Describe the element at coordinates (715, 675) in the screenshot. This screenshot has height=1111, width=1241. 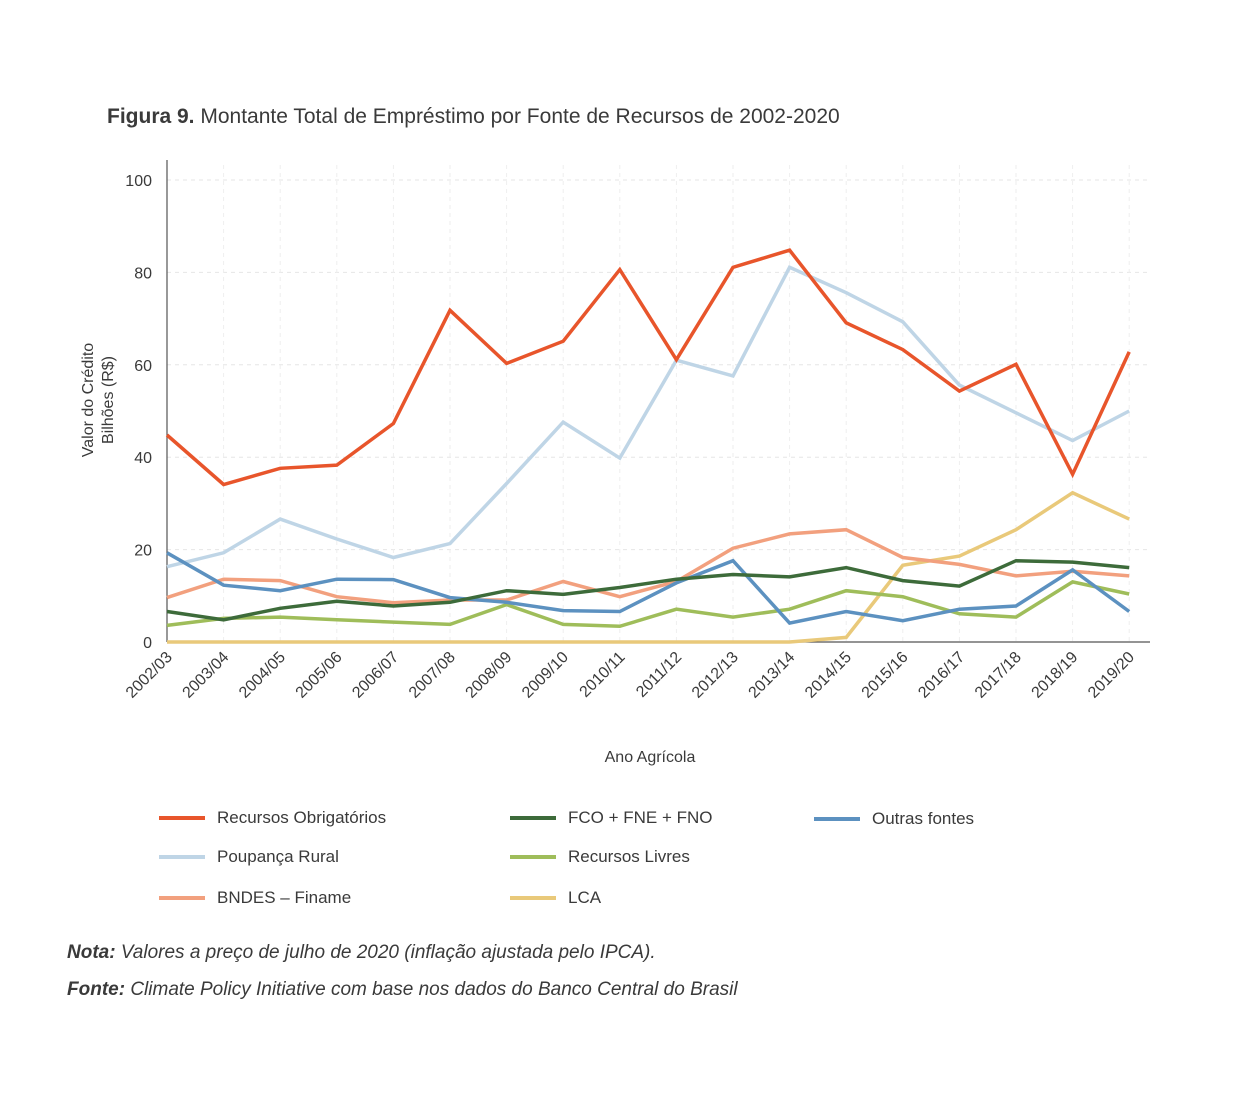
I see `x-tick-label: 2012/13` at that location.